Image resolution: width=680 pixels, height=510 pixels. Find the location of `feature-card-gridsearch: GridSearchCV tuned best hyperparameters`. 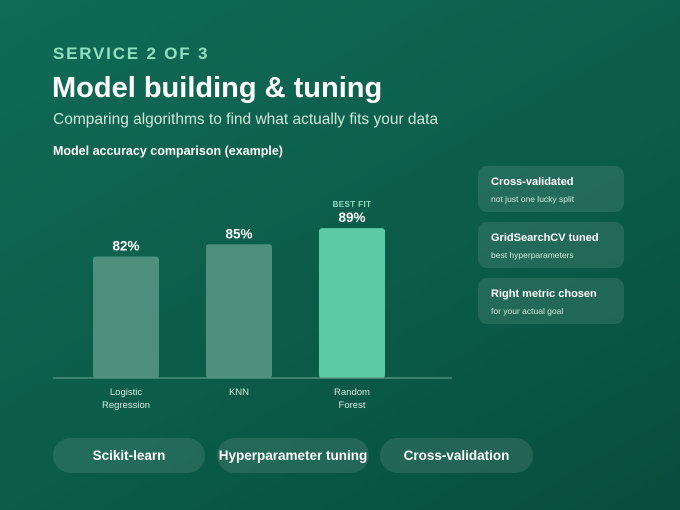

feature-card-gridsearch: GridSearchCV tuned best hyperparameters is located at coordinates (551, 245).